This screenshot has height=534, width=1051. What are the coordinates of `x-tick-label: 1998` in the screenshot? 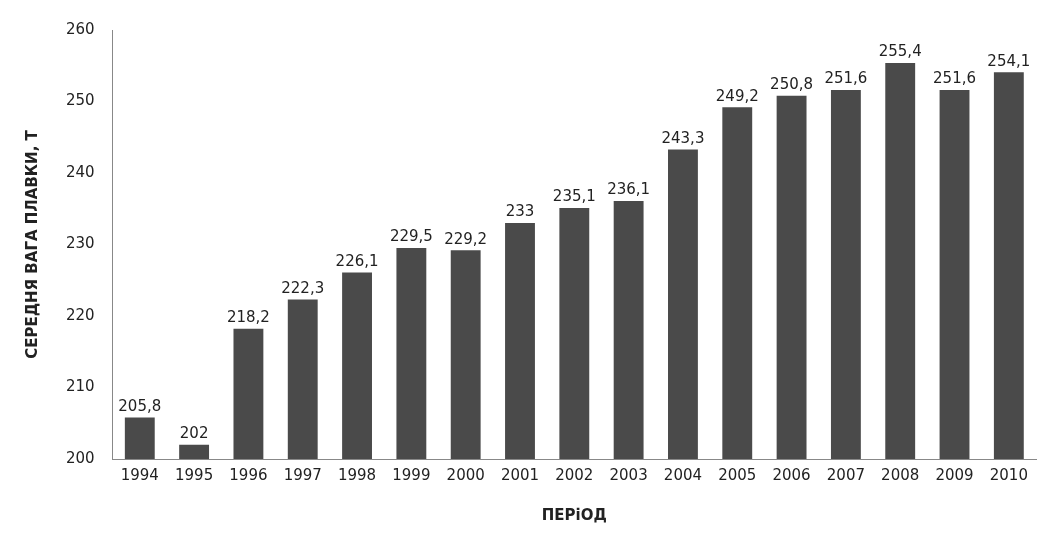 It's located at (357, 474).